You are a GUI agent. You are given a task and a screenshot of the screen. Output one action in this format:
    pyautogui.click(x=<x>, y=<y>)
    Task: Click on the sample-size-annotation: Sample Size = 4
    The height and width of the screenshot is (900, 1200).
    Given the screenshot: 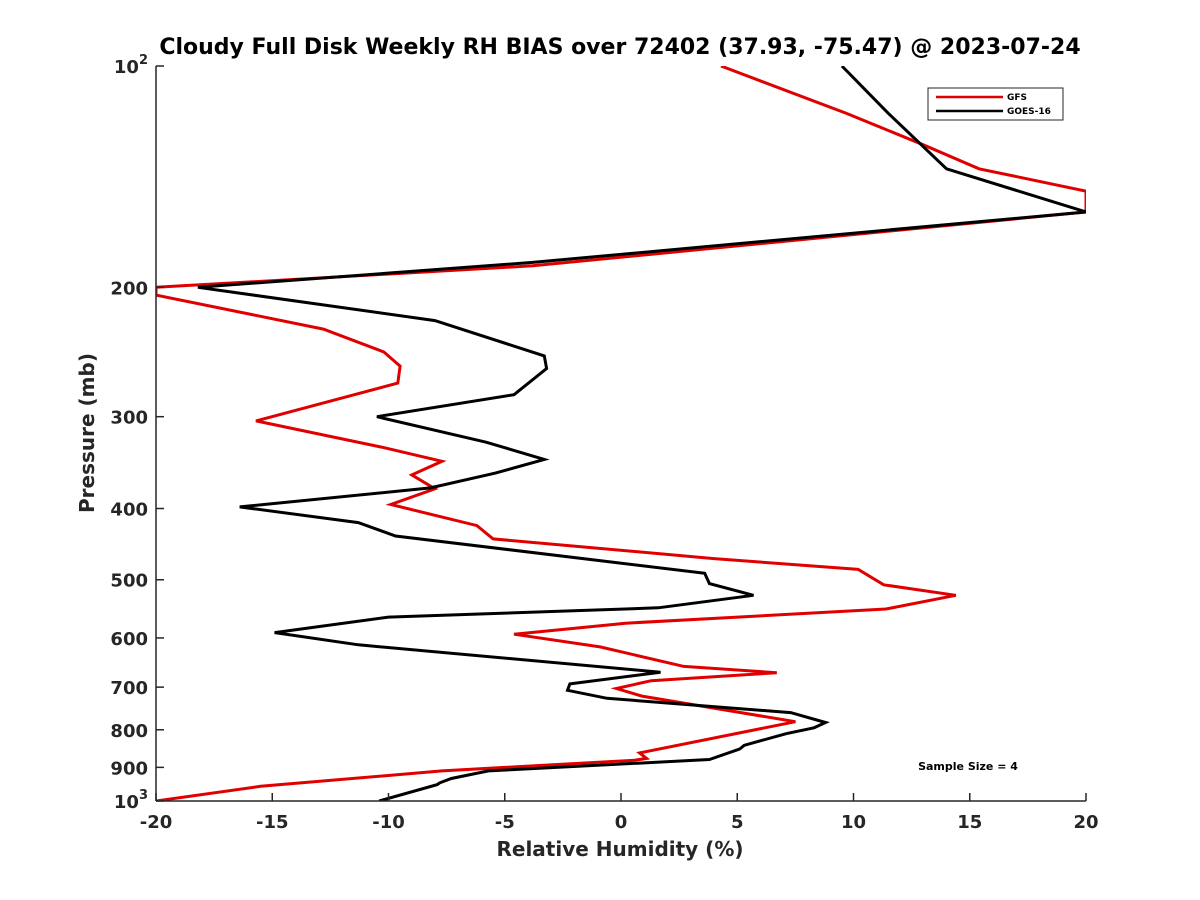 What is the action you would take?
    pyautogui.click(x=968, y=766)
    